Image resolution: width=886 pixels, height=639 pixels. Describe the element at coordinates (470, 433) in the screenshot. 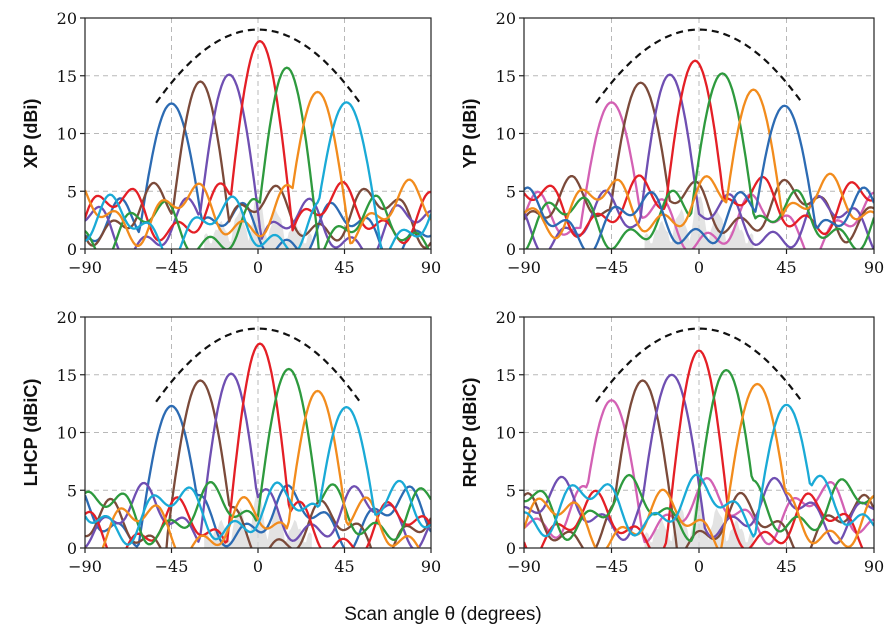

I see `y-axis-label: RHCP (dBiC)` at that location.